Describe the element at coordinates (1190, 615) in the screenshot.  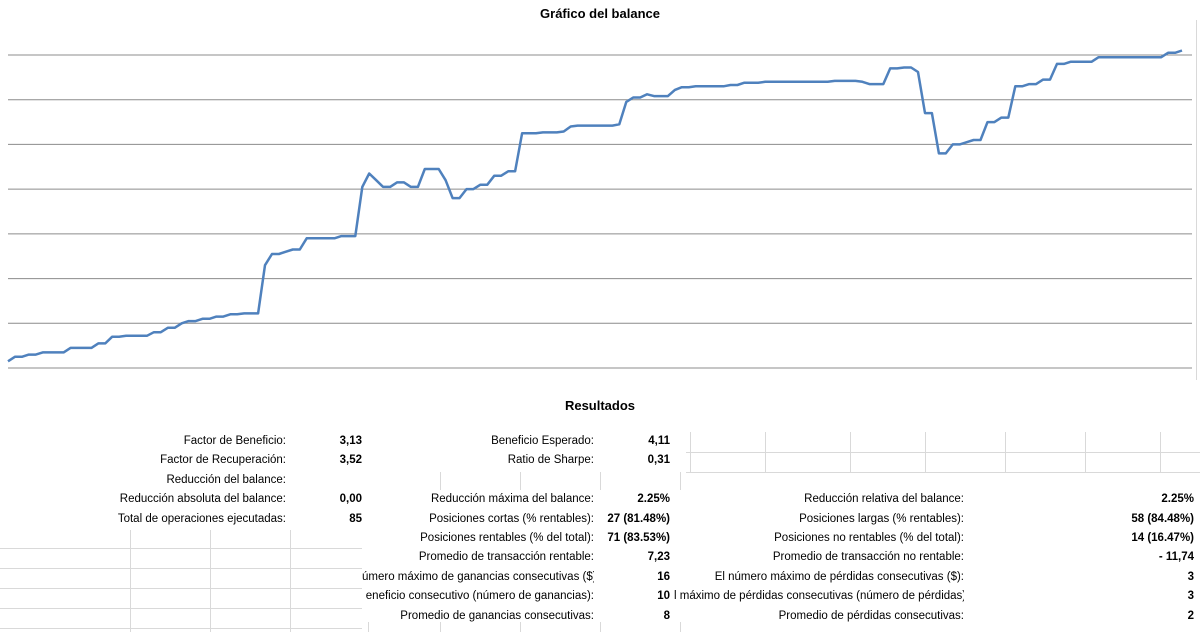
I see `metric-value: 2` at that location.